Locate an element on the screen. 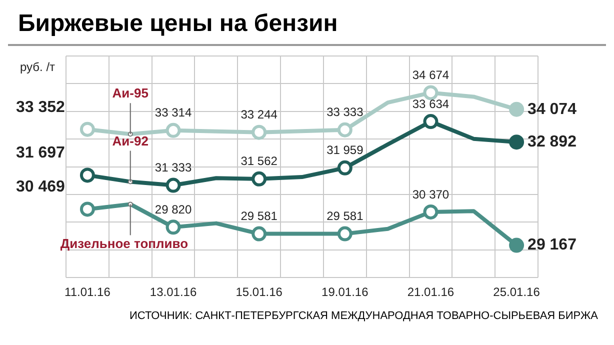 This screenshot has width=614, height=345. text: ИСТОЧНИК: САНКТ-ПЕТЕРБУРГСКАЯ МЕЖДУНАРОДНАЯ ТОВАРНО-СЫРЬЕВАЯ БИРЖА is located at coordinates (363, 315).